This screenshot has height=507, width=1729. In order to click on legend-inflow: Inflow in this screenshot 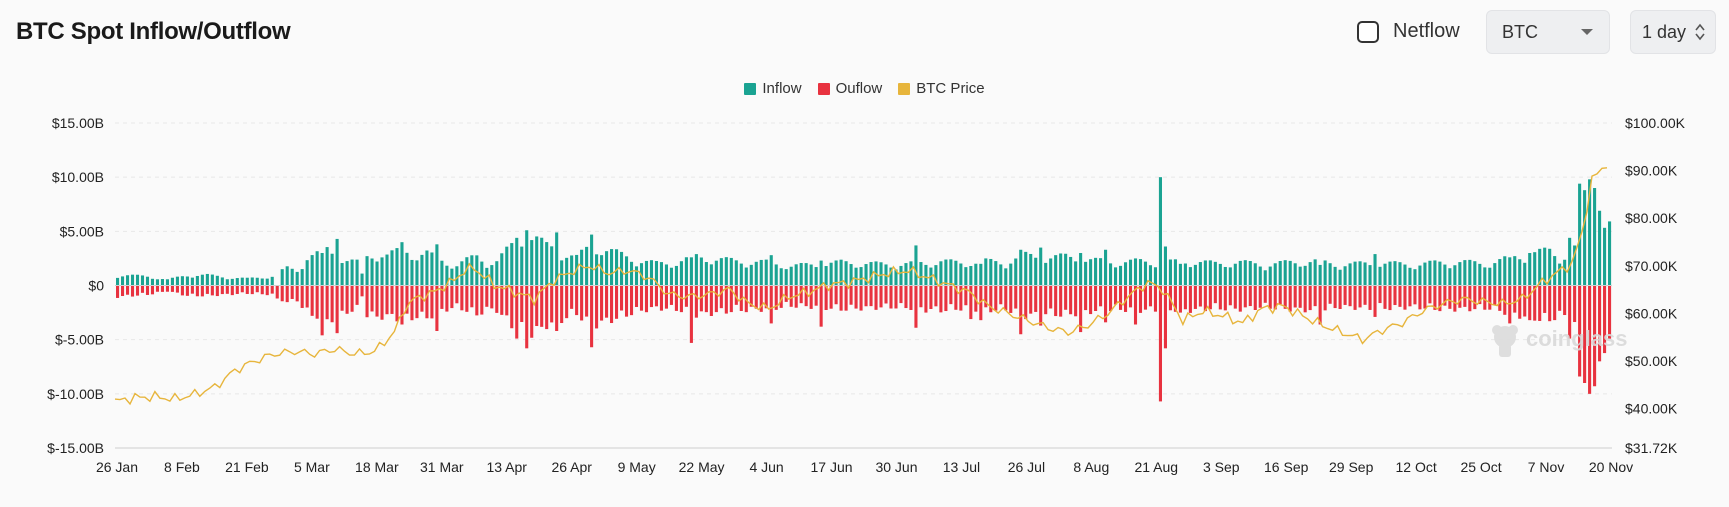, I will do `click(773, 88)`.